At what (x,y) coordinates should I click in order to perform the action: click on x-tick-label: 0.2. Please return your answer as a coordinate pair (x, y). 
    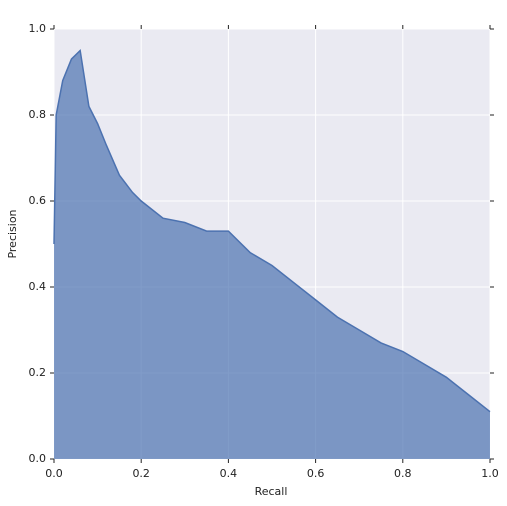
    Looking at the image, I should click on (141, 473).